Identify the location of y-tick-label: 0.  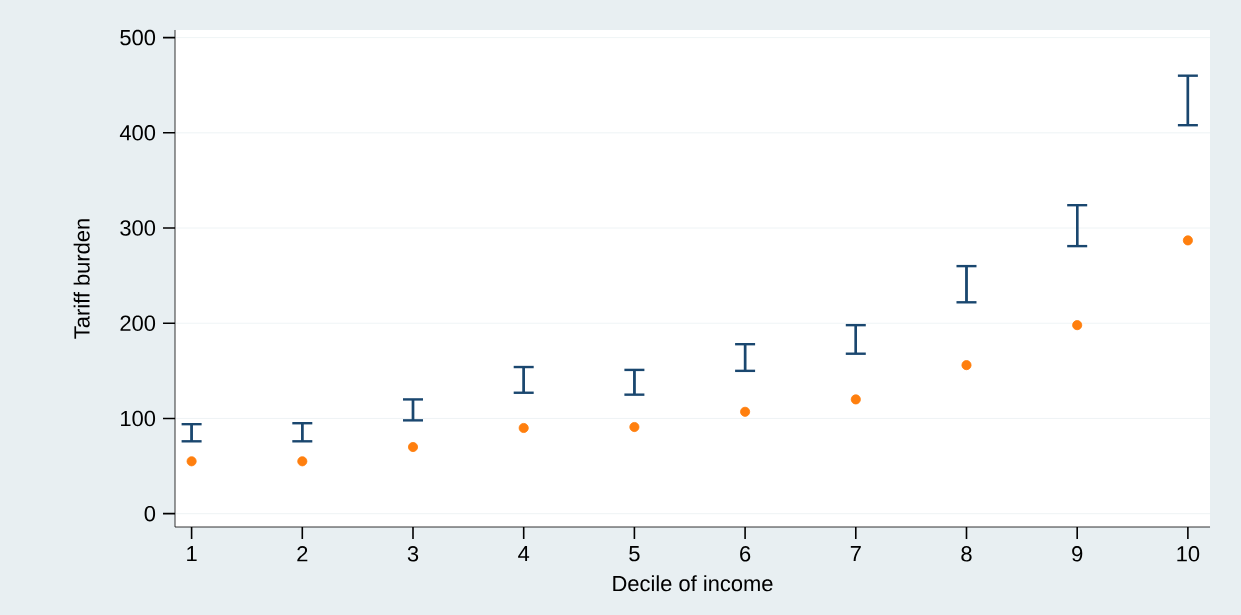
(150, 513).